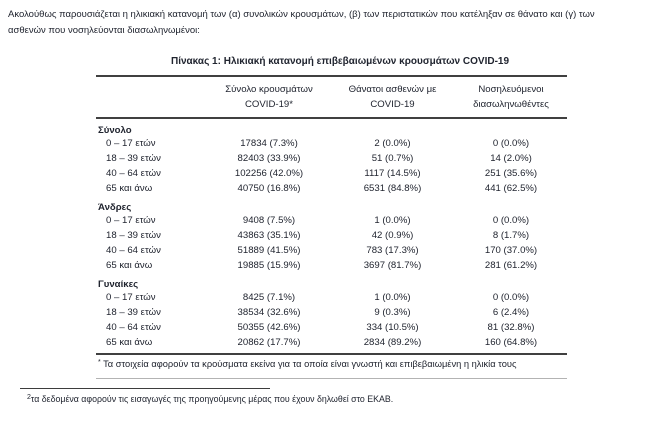 This screenshot has height=425, width=659. Describe the element at coordinates (392, 173) in the screenshot. I see `deaths-value-cell: 1117 (14.5%)` at that location.